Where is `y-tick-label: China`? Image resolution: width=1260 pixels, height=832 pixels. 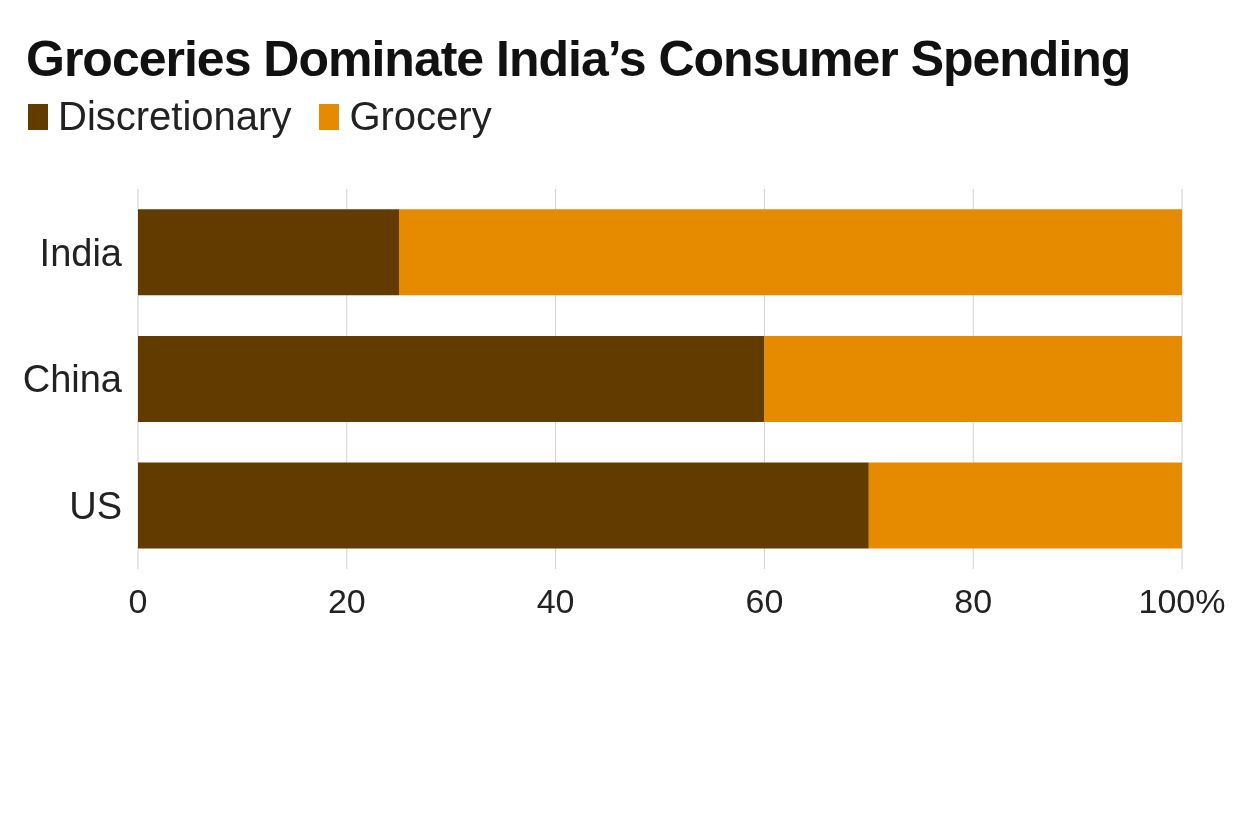
y-tick-label: China is located at coordinates (72, 379).